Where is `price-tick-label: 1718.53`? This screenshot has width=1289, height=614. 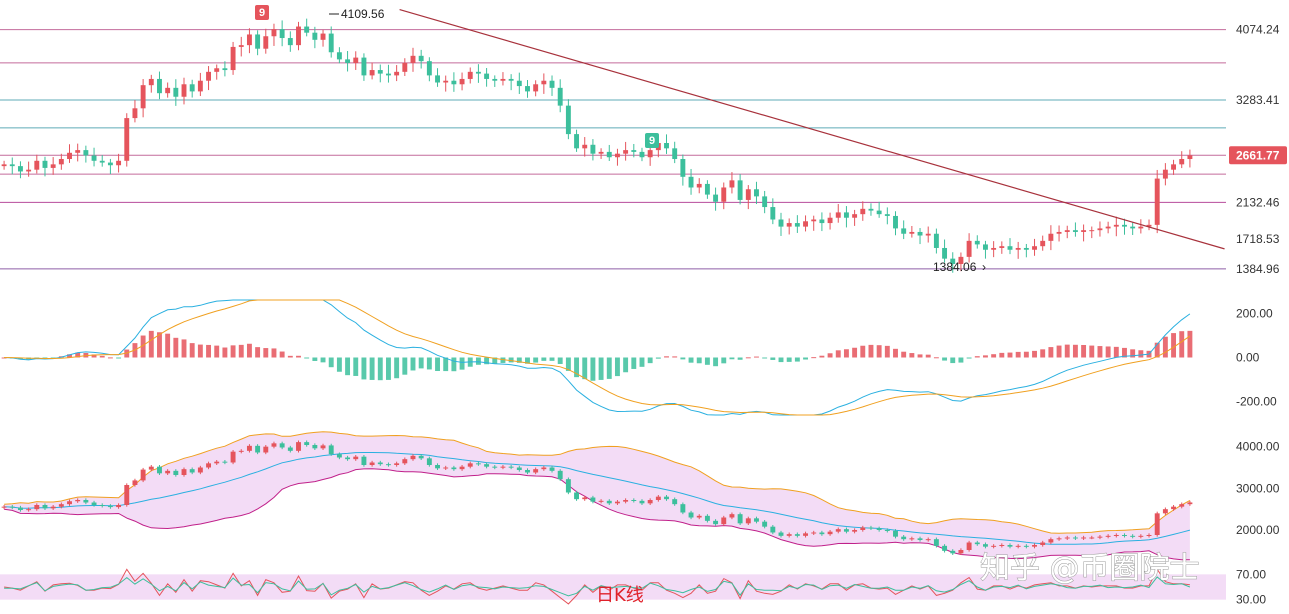
price-tick-label: 1718.53 is located at coordinates (1258, 239).